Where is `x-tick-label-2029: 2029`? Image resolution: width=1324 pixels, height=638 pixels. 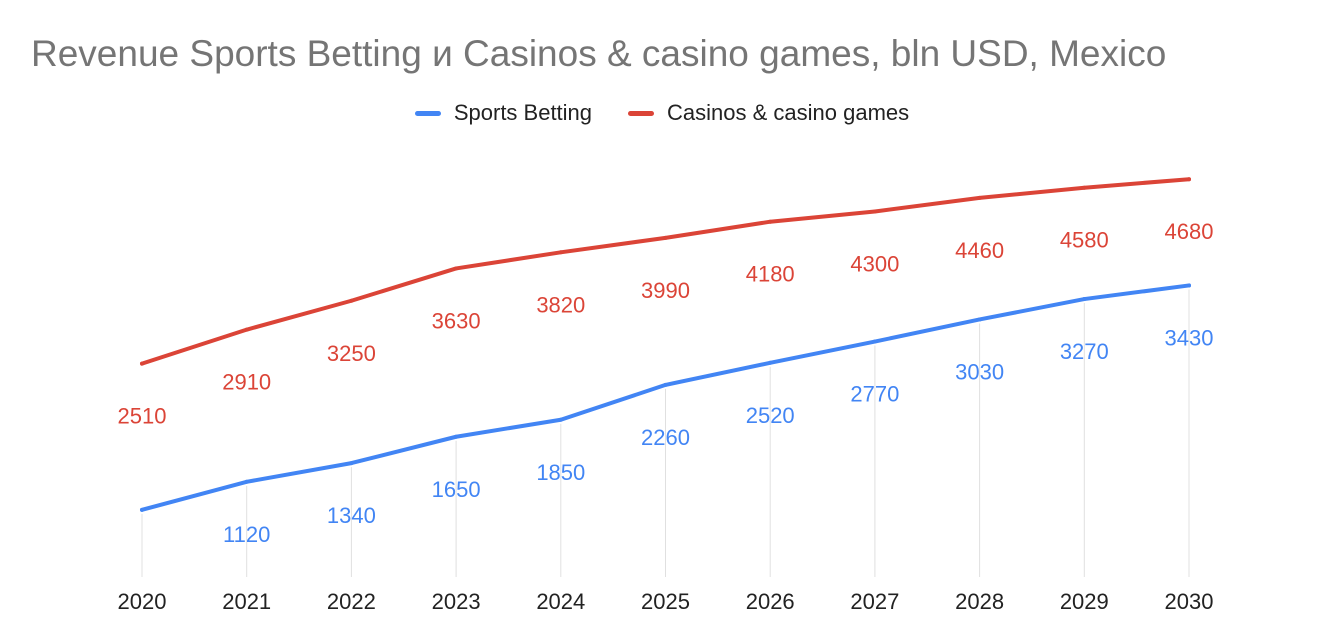
x-tick-label-2029: 2029 is located at coordinates (1084, 601).